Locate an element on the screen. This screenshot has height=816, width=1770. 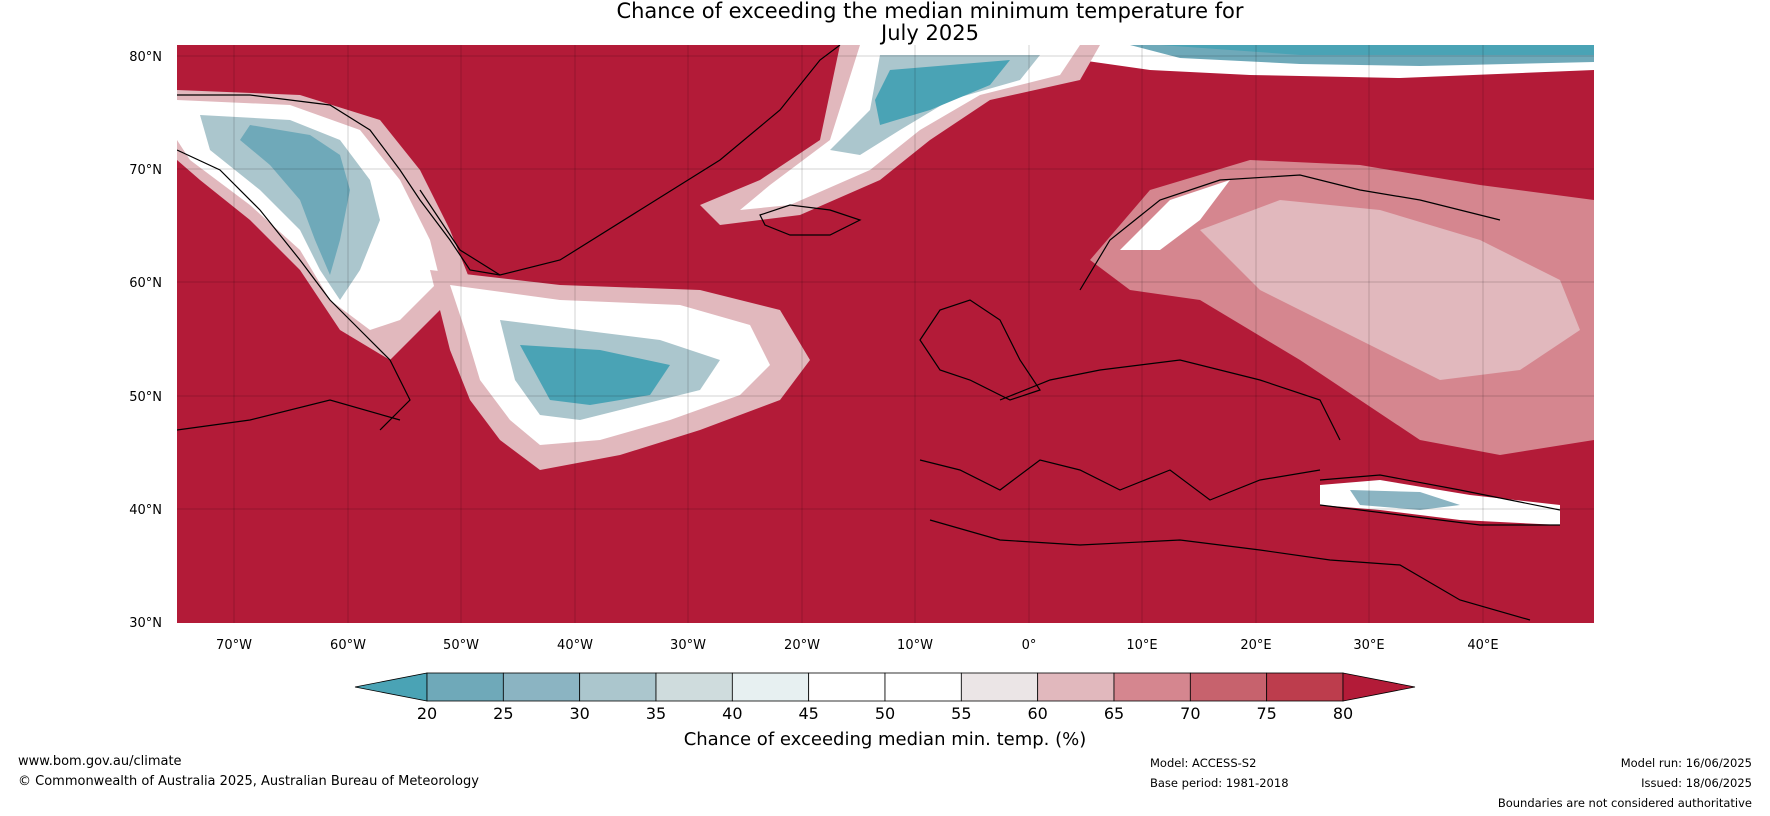
lon-label-20w: 20°W is located at coordinates (802, 645).